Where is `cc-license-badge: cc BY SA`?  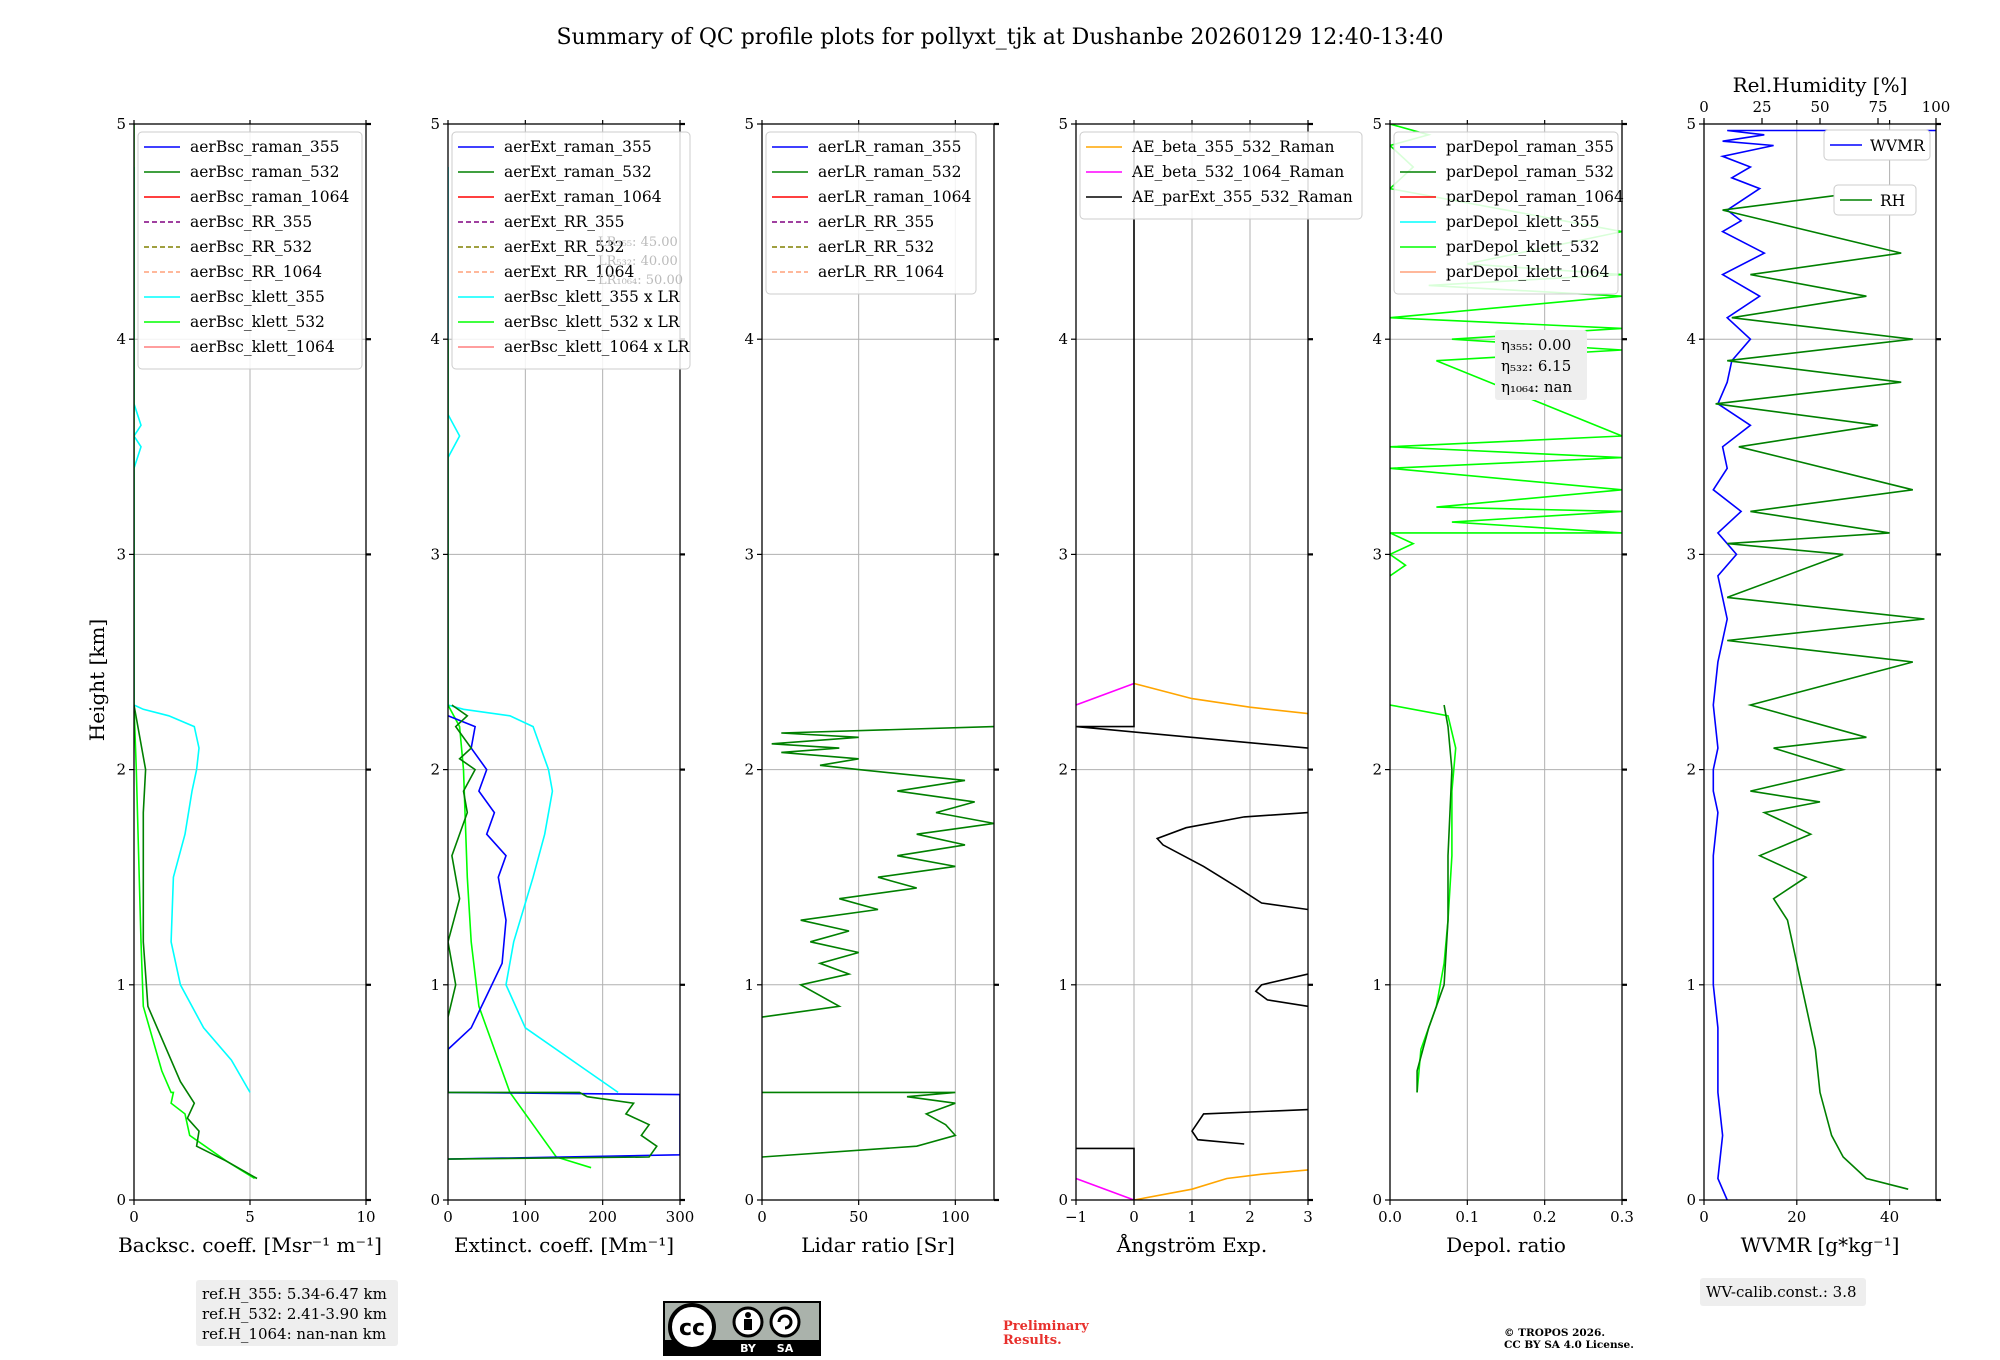
cc-license-badge: cc BY SA is located at coordinates (742, 1328).